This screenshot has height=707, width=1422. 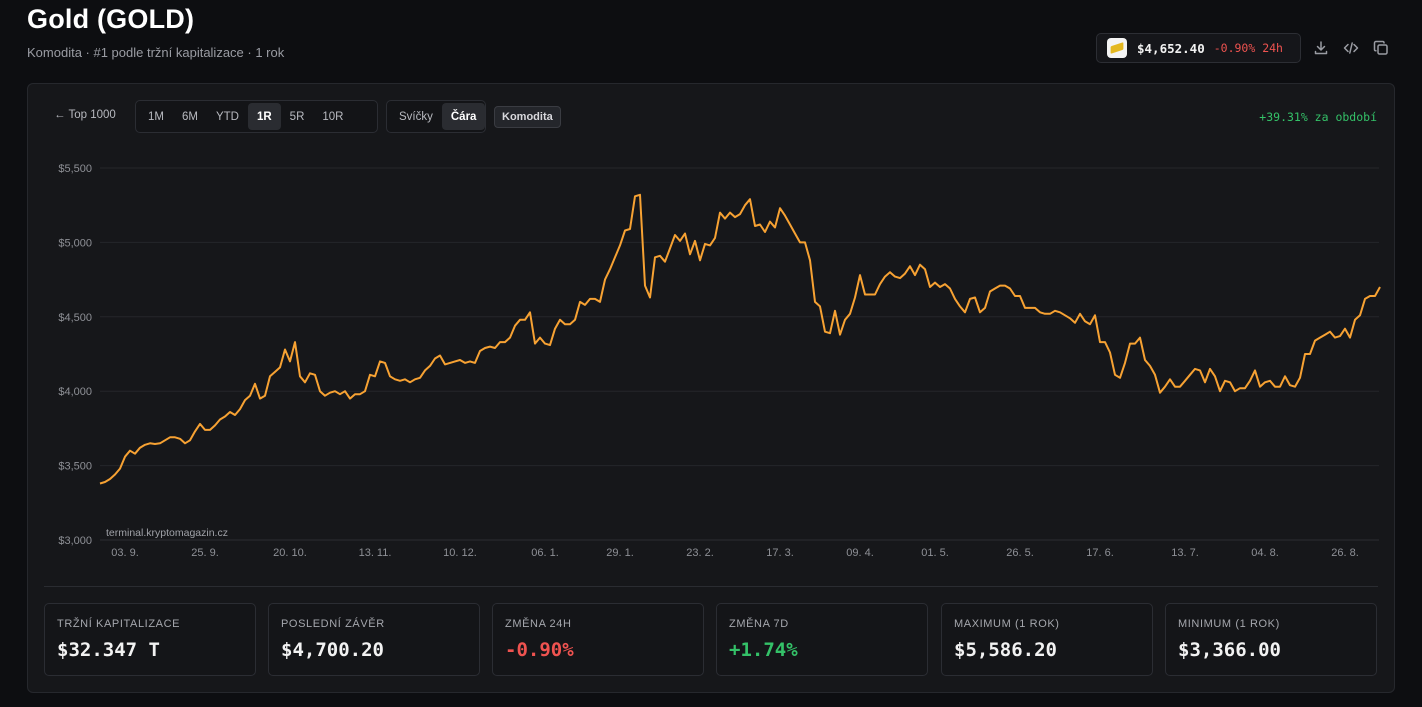 I want to click on pill-price: $4,652.40, so click(x=1171, y=48).